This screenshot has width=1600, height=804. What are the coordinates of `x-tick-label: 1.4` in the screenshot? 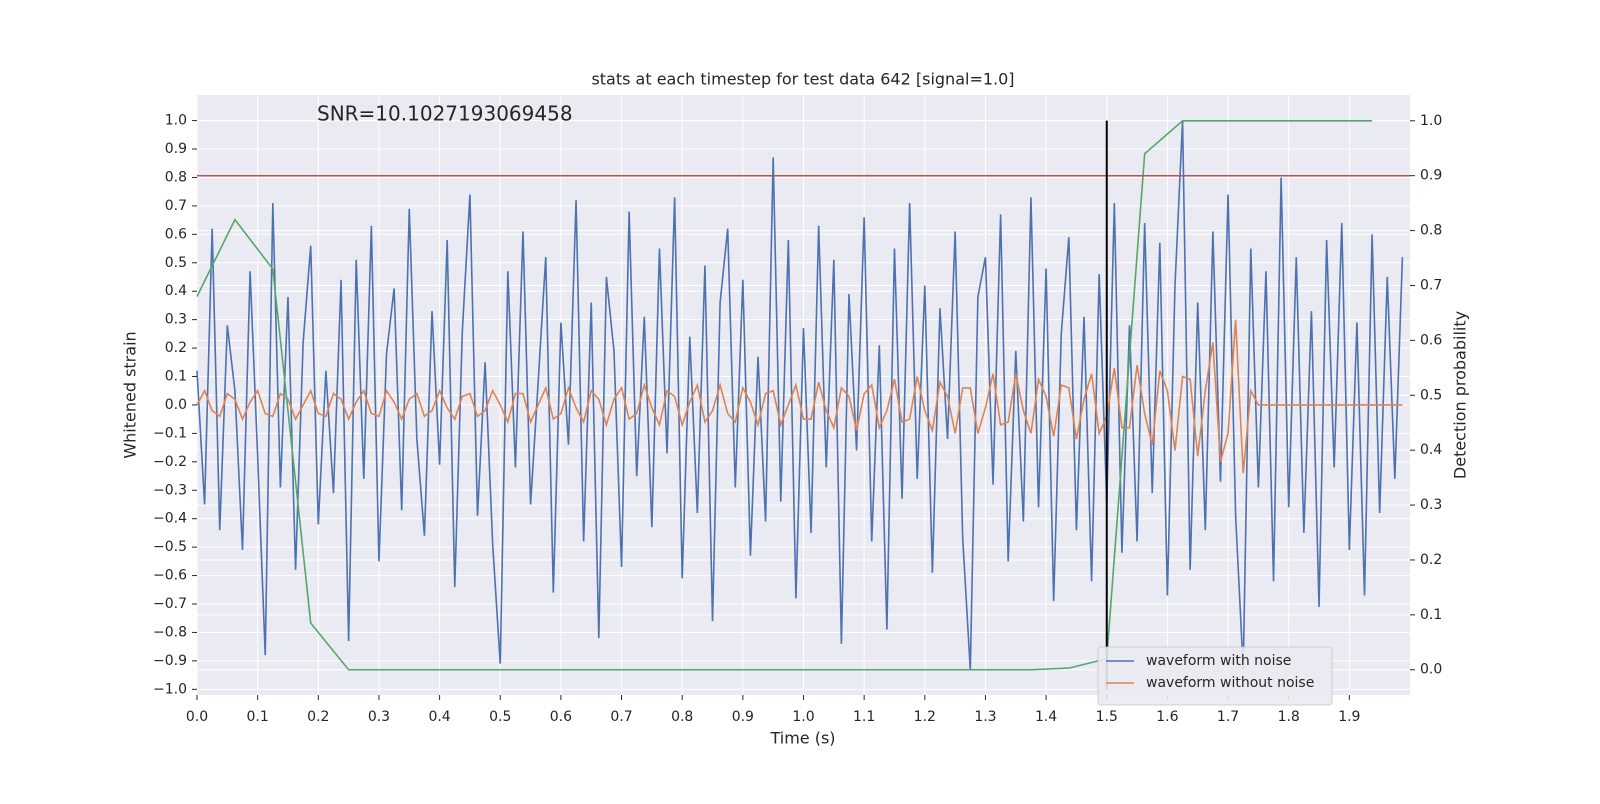 It's located at (1046, 717).